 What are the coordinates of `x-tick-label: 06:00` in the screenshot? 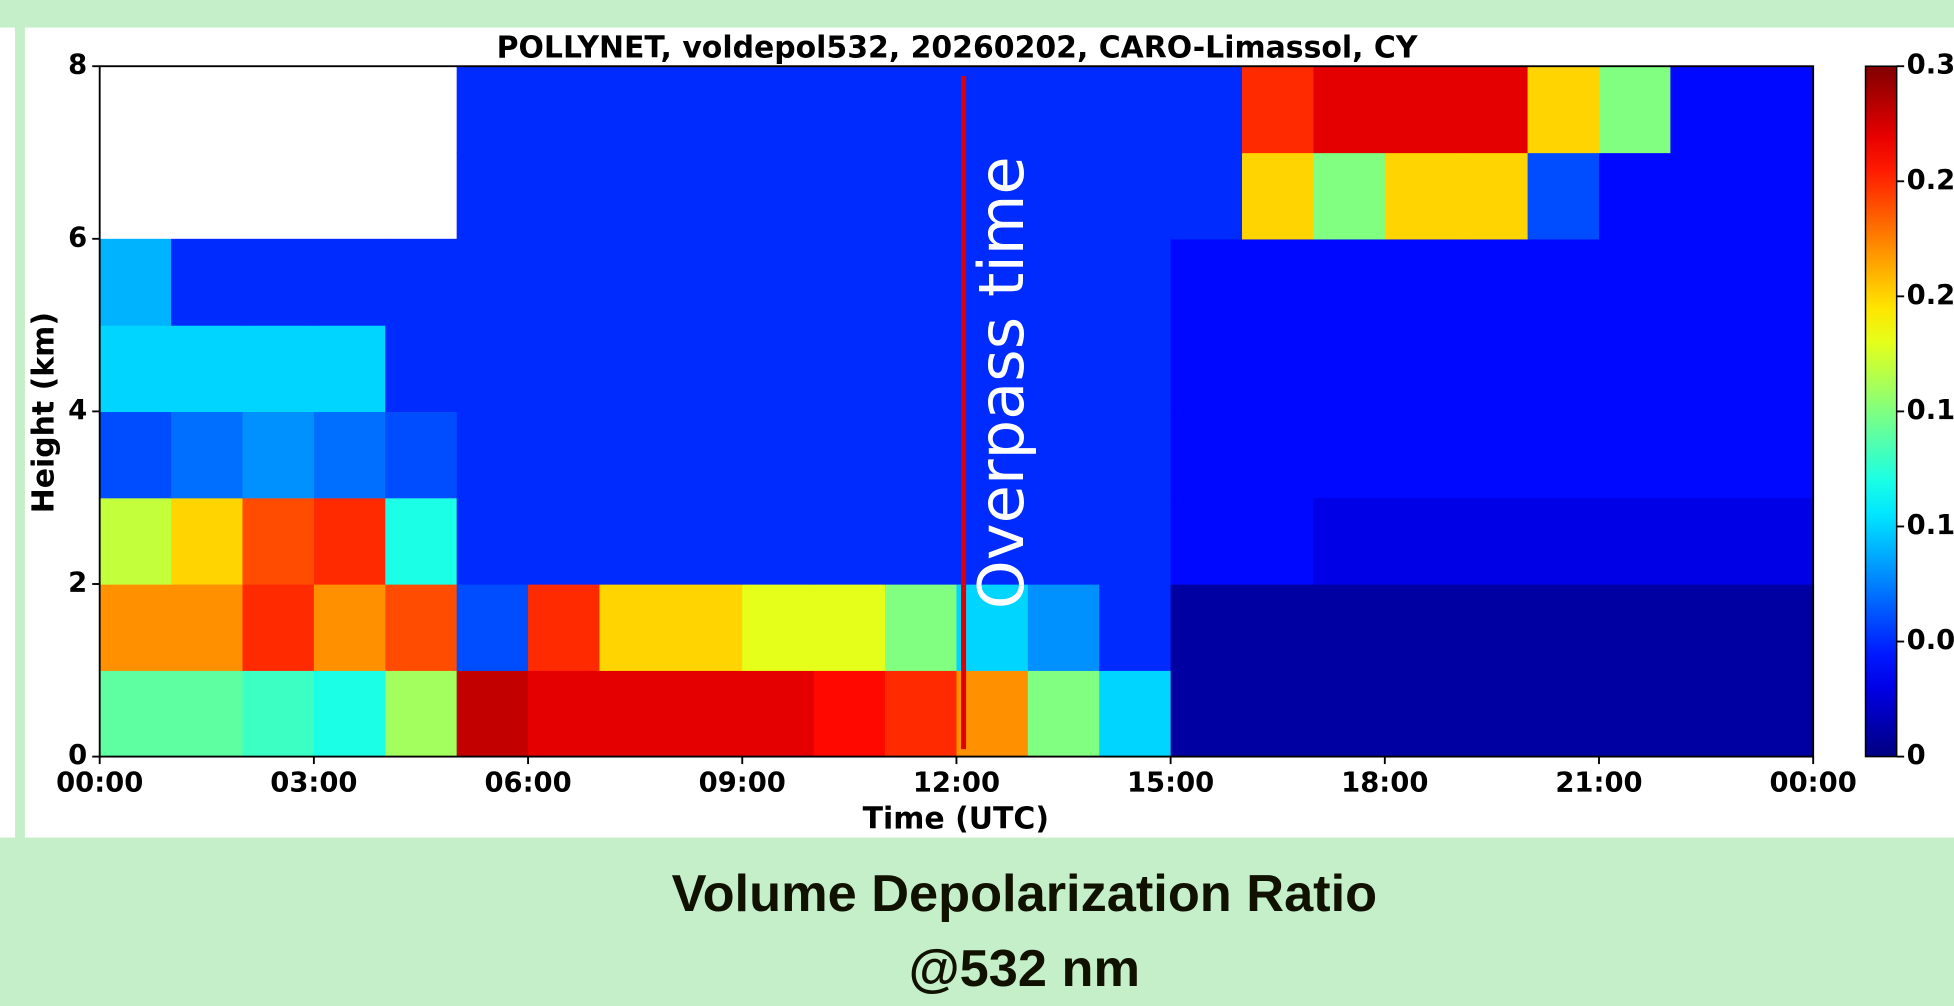 It's located at (527, 783).